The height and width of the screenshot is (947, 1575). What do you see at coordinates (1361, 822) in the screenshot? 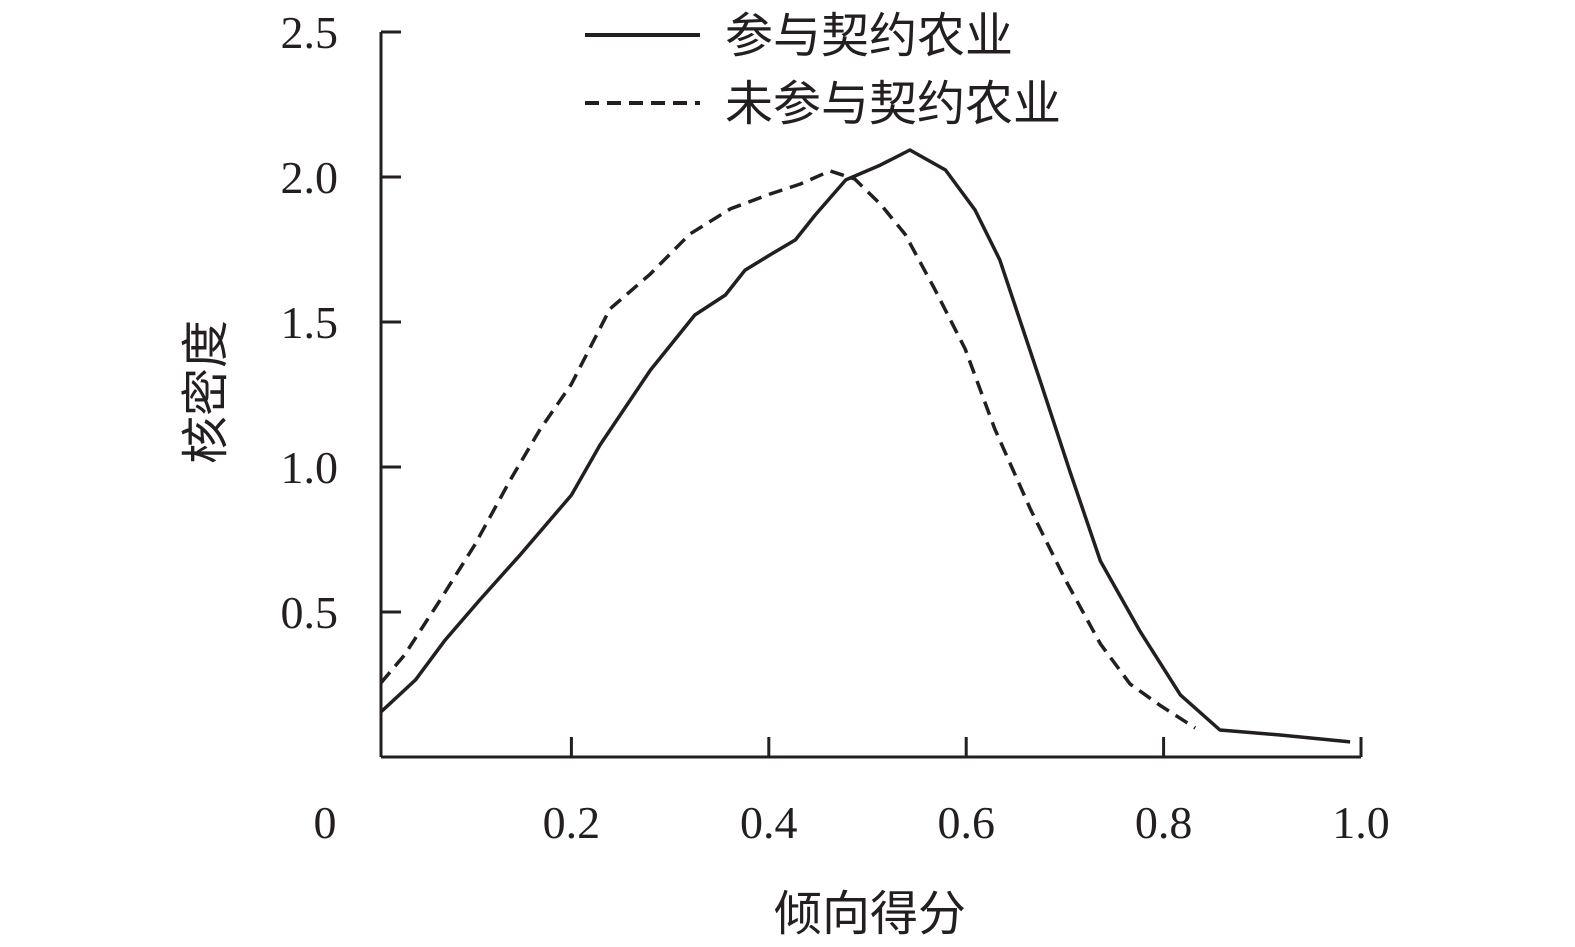
I see `x-tick-label: 1.0` at bounding box center [1361, 822].